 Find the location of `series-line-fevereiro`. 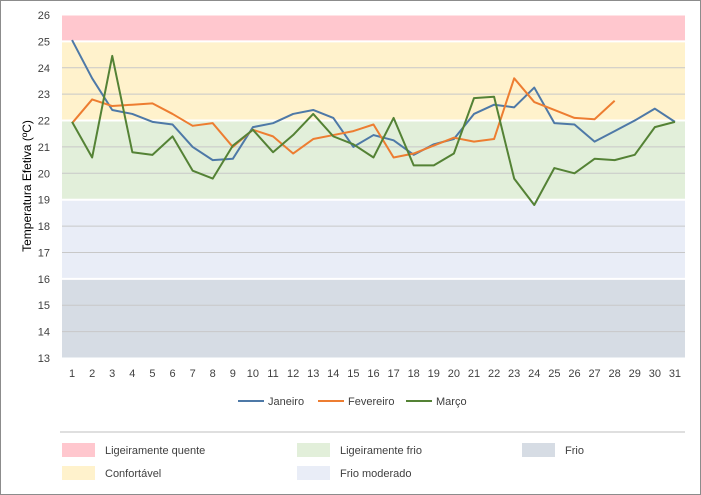

series-line-fevereiro is located at coordinates (343, 118).